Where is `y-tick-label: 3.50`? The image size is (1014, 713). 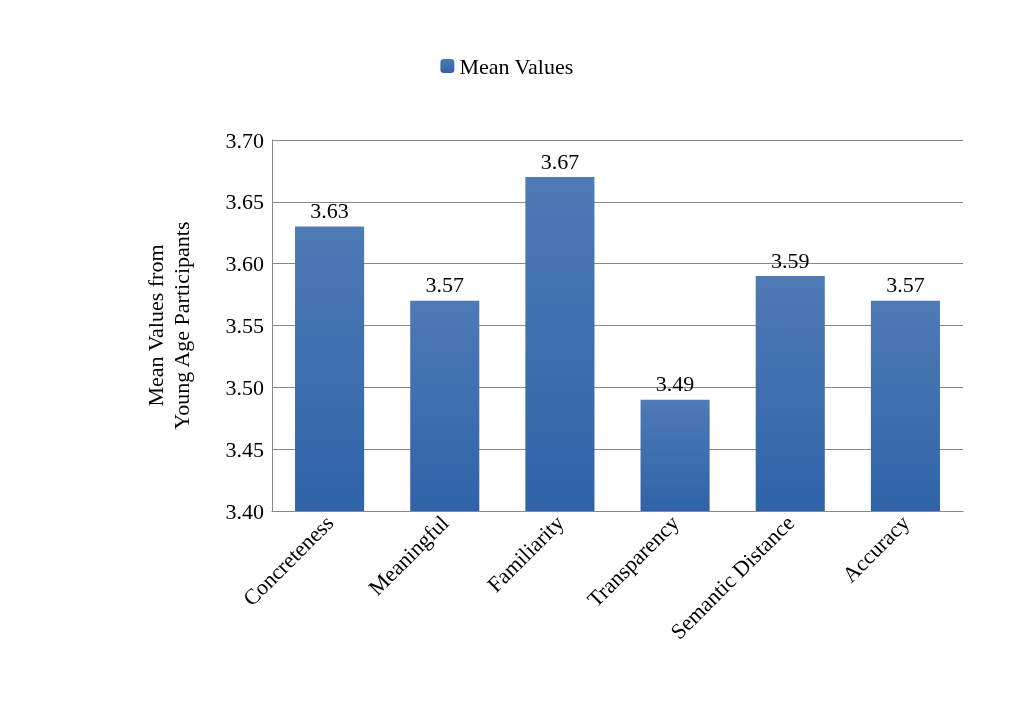 y-tick-label: 3.50 is located at coordinates (244, 387).